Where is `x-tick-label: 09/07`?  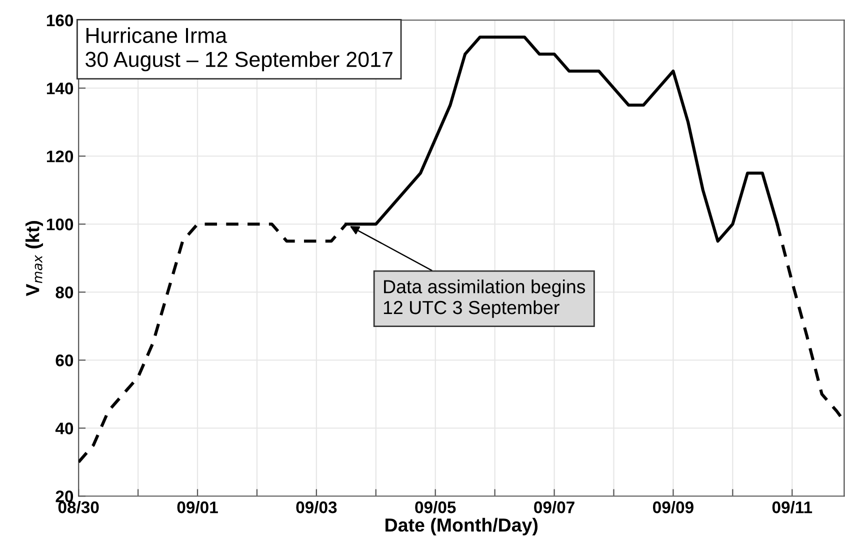
x-tick-label: 09/07 is located at coordinates (554, 507).